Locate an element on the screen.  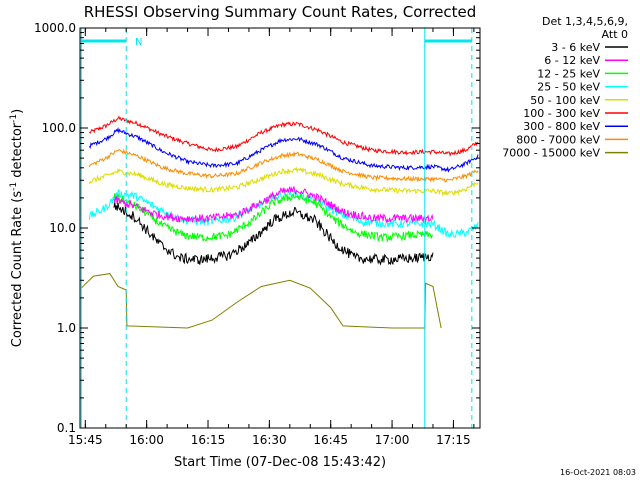
y-axis-label-tail: detector is located at coordinates (17, 152).